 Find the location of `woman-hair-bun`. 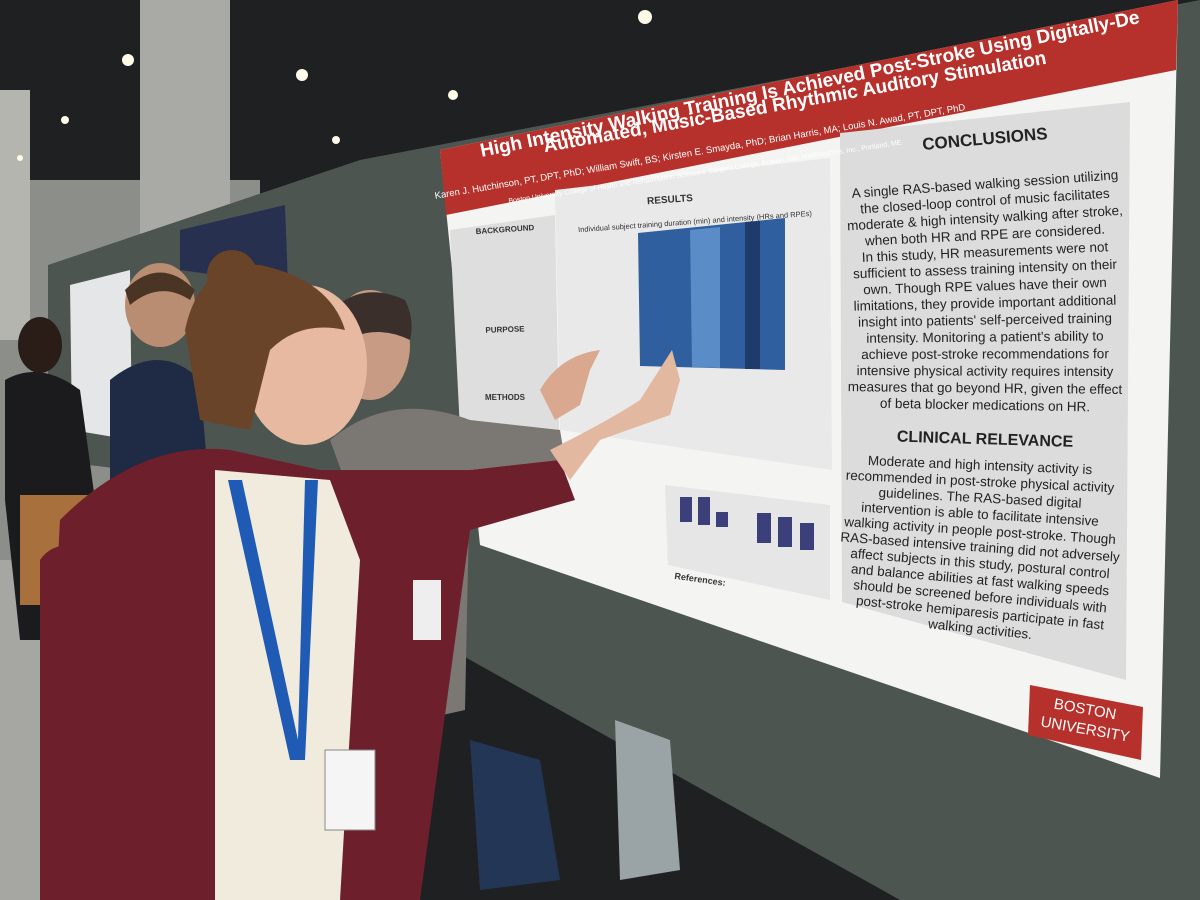

woman-hair-bun is located at coordinates (232, 275).